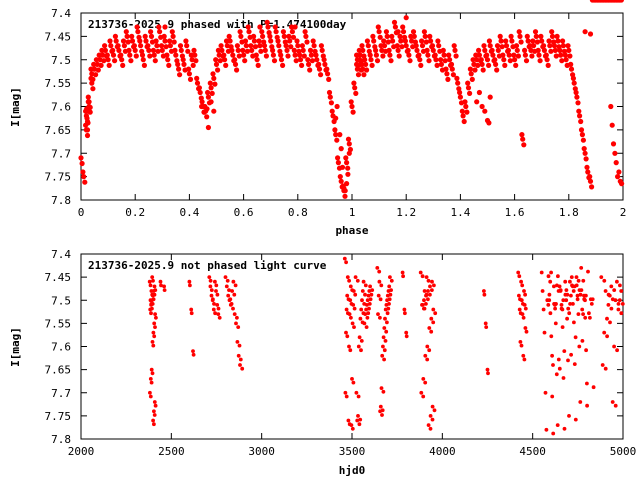 The image size is (640, 480). I want to click on phased-ytick-label: 7.7, so click(61, 153).